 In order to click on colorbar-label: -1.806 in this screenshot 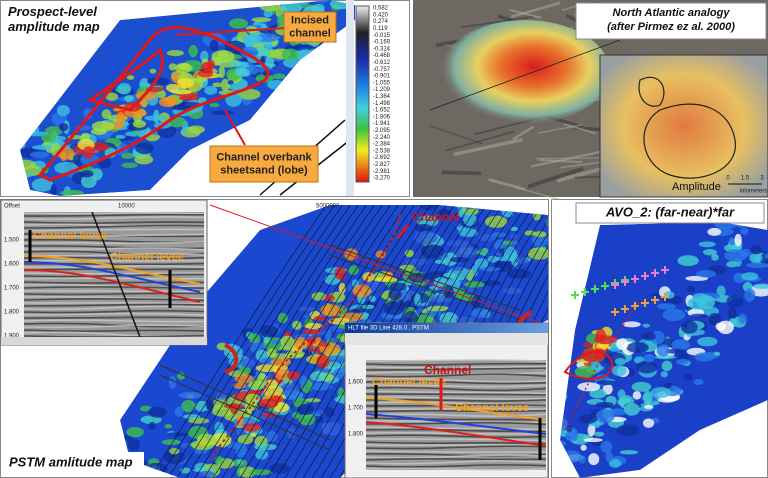, I will do `click(382, 117)`.